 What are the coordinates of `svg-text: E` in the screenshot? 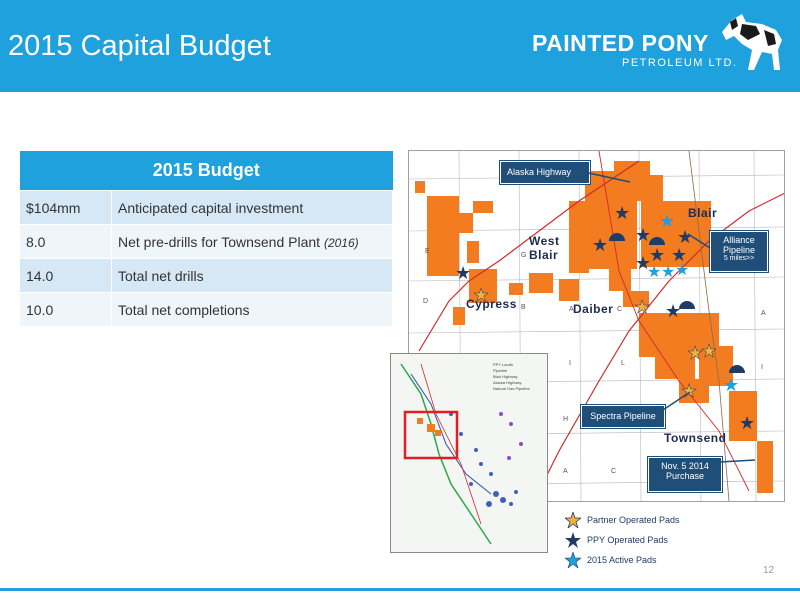 It's located at (427, 251).